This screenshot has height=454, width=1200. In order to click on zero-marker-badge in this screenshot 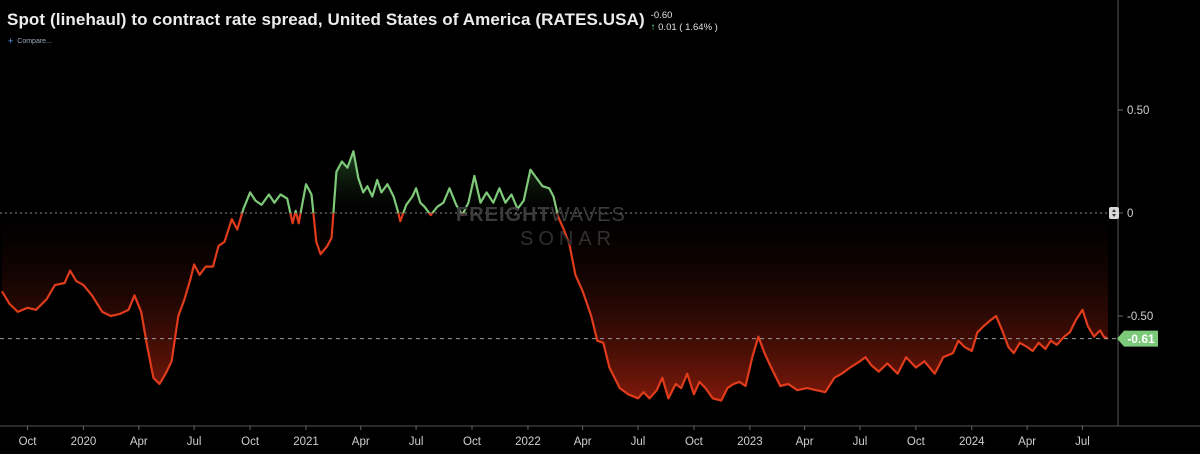, I will do `click(1114, 213)`.